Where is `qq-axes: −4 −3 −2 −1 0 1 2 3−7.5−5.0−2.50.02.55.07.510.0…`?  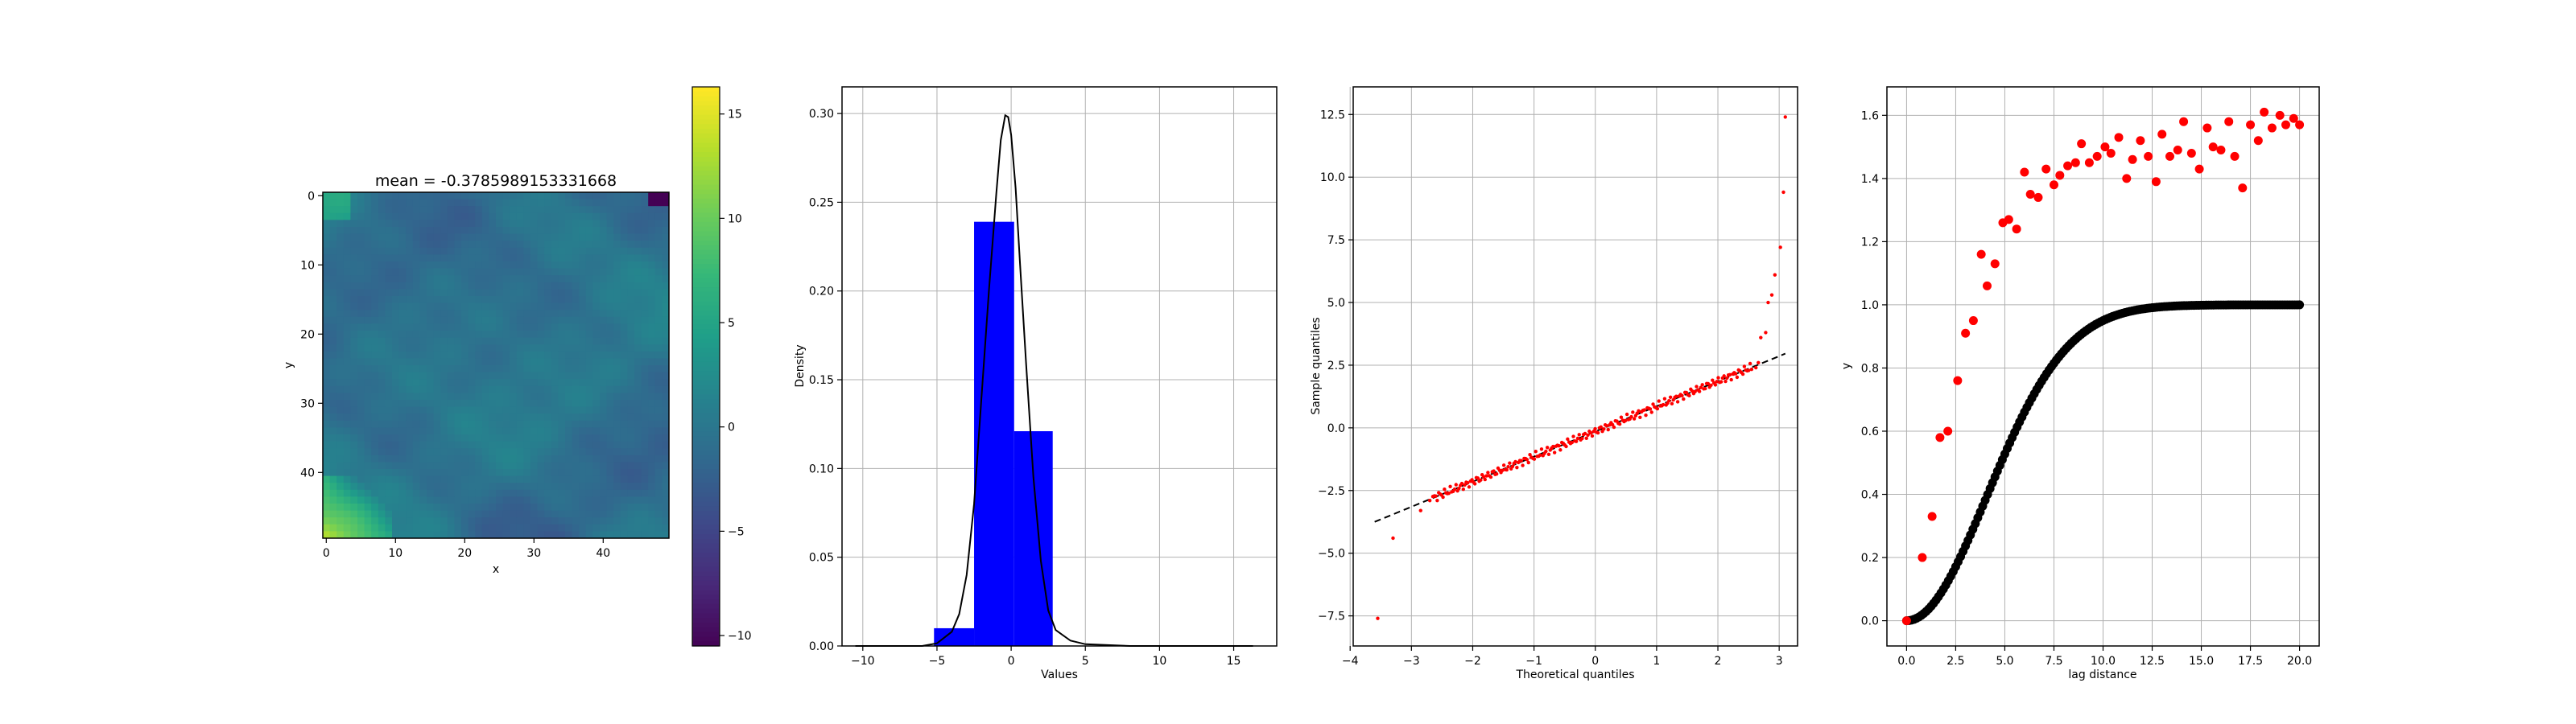
qq-axes: −4 −3 −2 −1 0 1 2 3−7.5−5.0−2.50.02.55.07.510.0… is located at coordinates (1550, 388).